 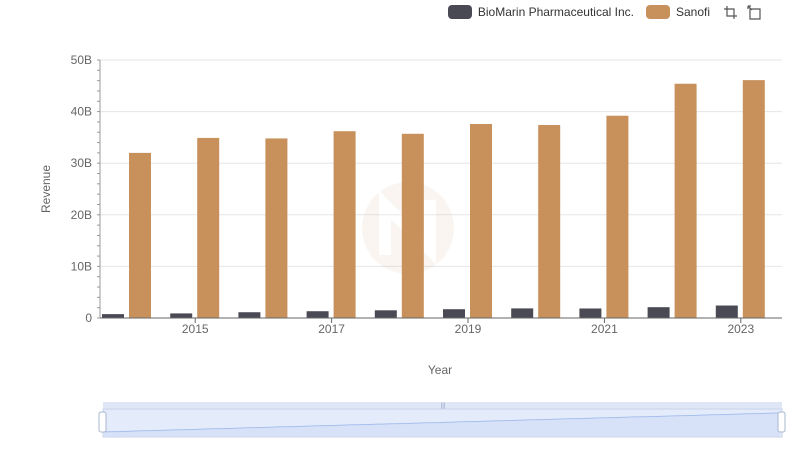 What do you see at coordinates (549, 222) in the screenshot?
I see `bar-sanofi-2020` at bounding box center [549, 222].